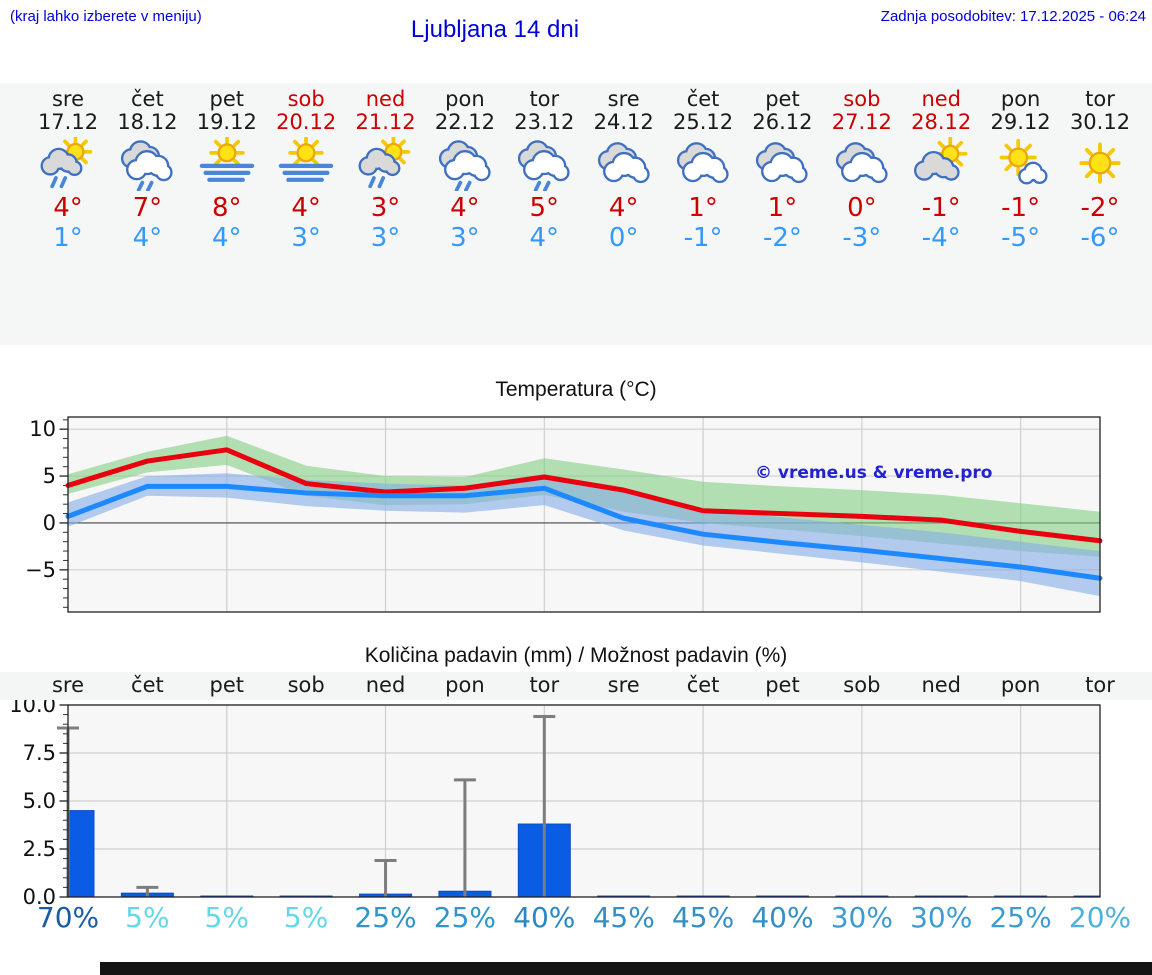  What do you see at coordinates (544, 170) in the screenshot?
I see `forecast-day-column: tor 23.12 5° 4°` at bounding box center [544, 170].